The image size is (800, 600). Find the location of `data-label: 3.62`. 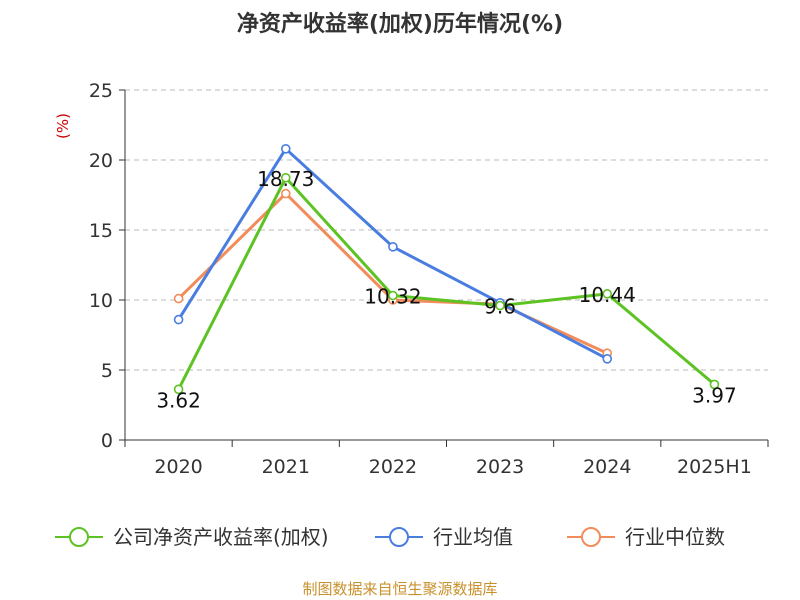

data-label: 3.62 is located at coordinates (178, 400).